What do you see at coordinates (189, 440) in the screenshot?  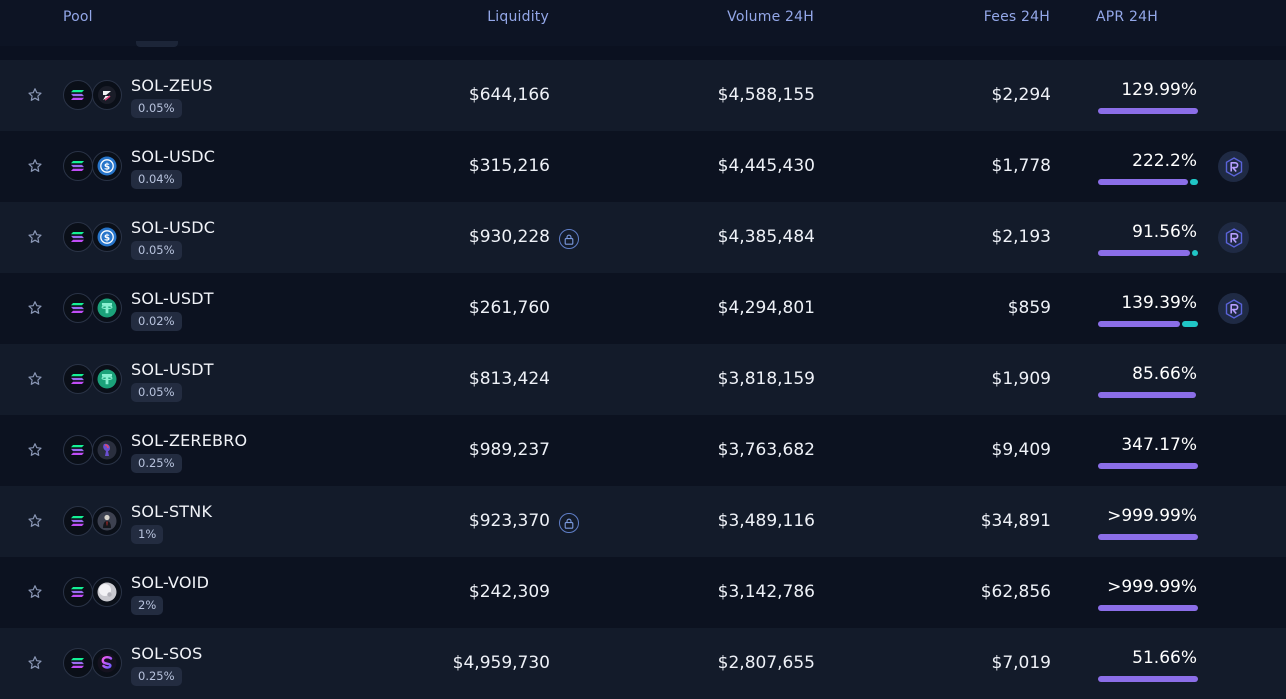 I see `pool-pair-name: SOL-ZEREBRO` at bounding box center [189, 440].